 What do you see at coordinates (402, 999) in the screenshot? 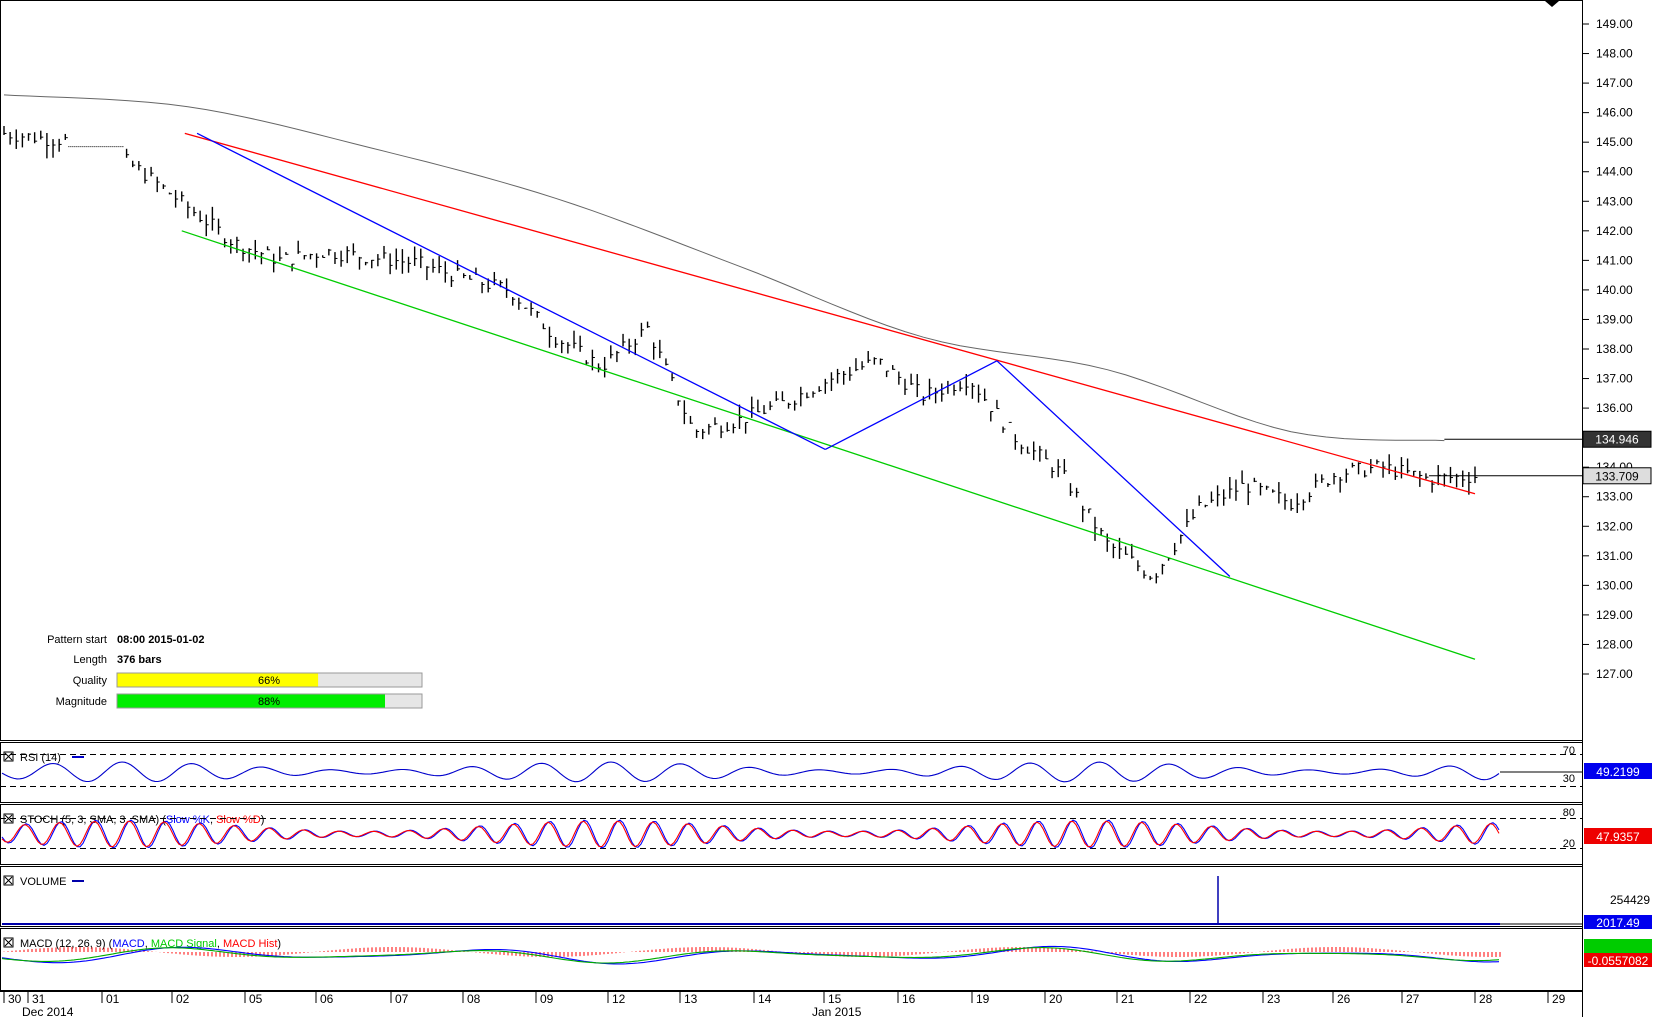
I see `date-tick-label: 07` at bounding box center [402, 999].